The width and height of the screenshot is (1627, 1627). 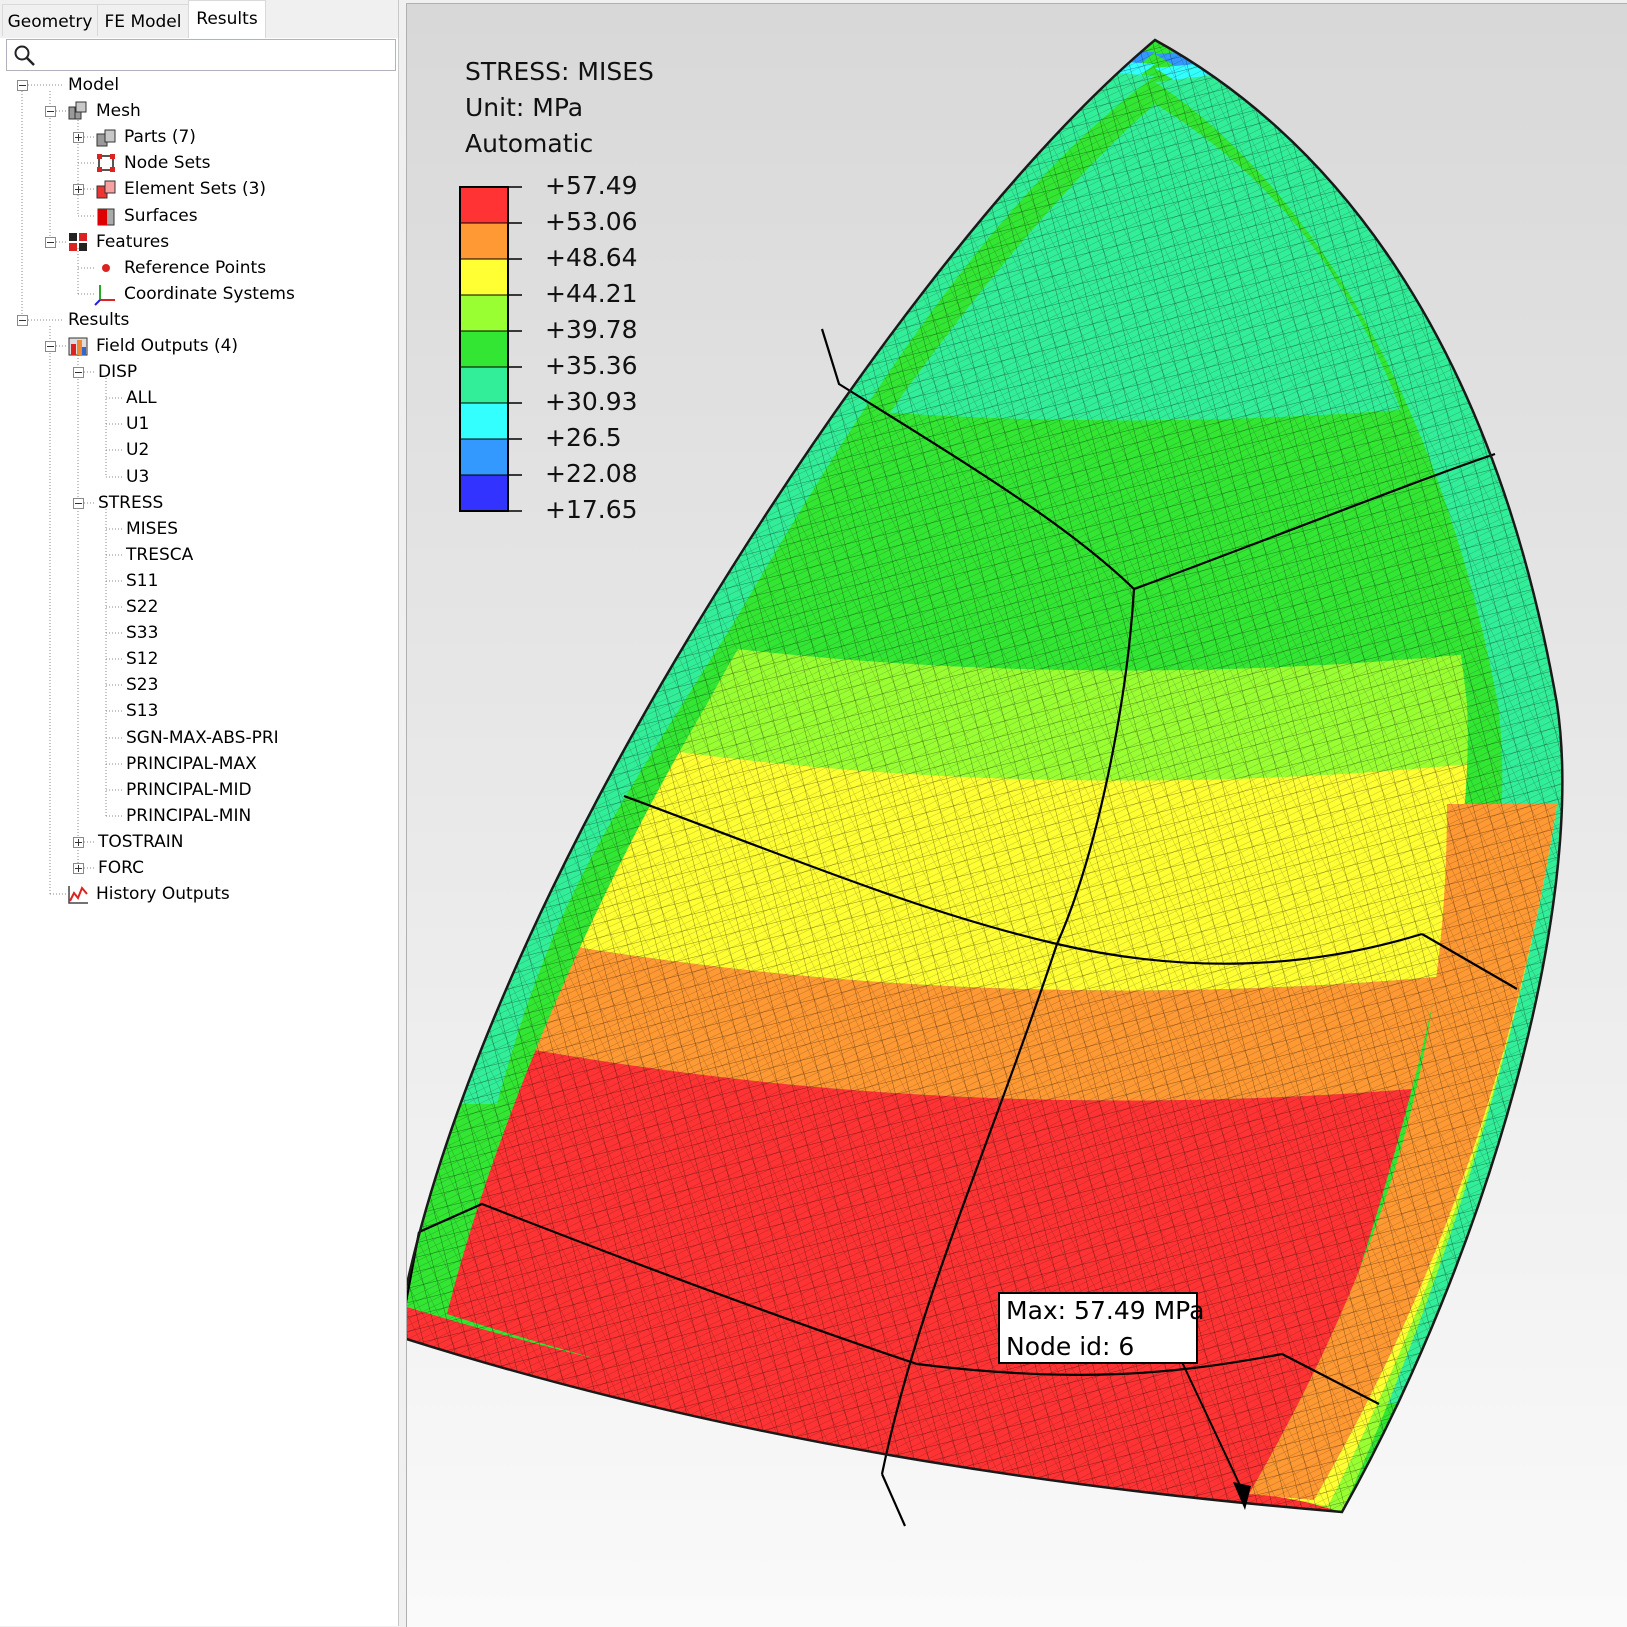 I want to click on tree-item-label: PRINCIPAL-MIN, so click(x=189, y=816).